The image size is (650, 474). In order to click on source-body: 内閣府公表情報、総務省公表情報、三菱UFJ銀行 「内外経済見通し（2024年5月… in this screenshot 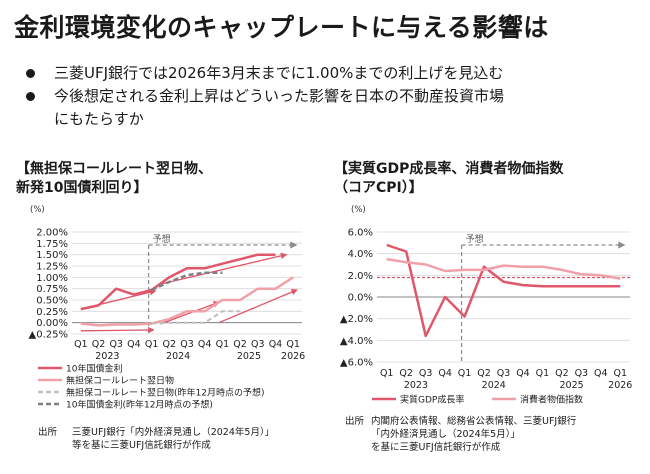, I will do `click(473, 434)`.